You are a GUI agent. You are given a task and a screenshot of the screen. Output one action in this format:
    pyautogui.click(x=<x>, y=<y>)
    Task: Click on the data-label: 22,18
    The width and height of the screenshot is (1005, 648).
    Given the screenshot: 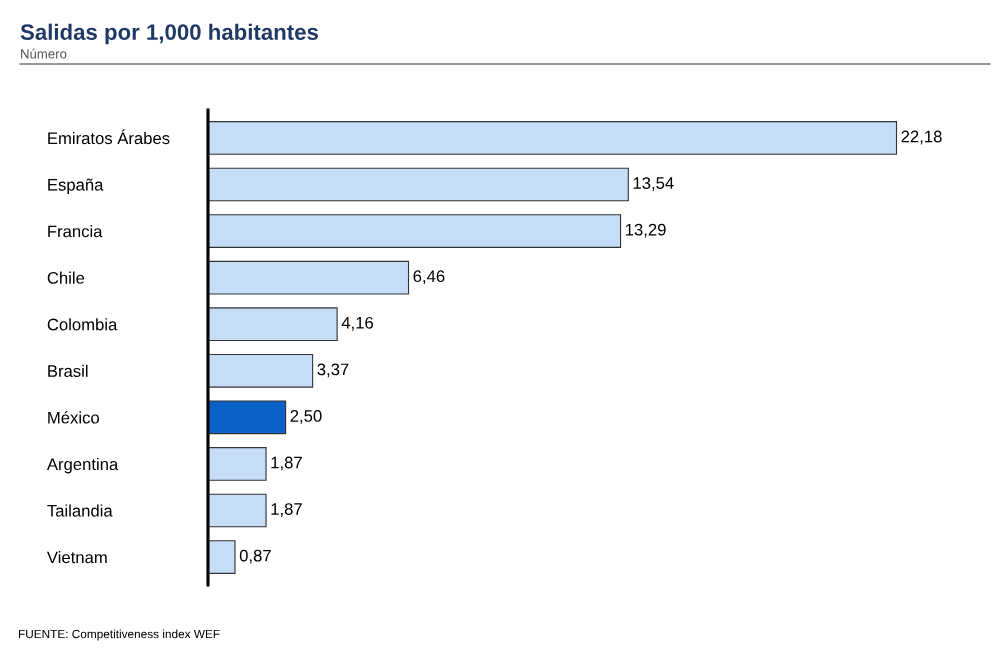 What is the action you would take?
    pyautogui.click(x=921, y=137)
    